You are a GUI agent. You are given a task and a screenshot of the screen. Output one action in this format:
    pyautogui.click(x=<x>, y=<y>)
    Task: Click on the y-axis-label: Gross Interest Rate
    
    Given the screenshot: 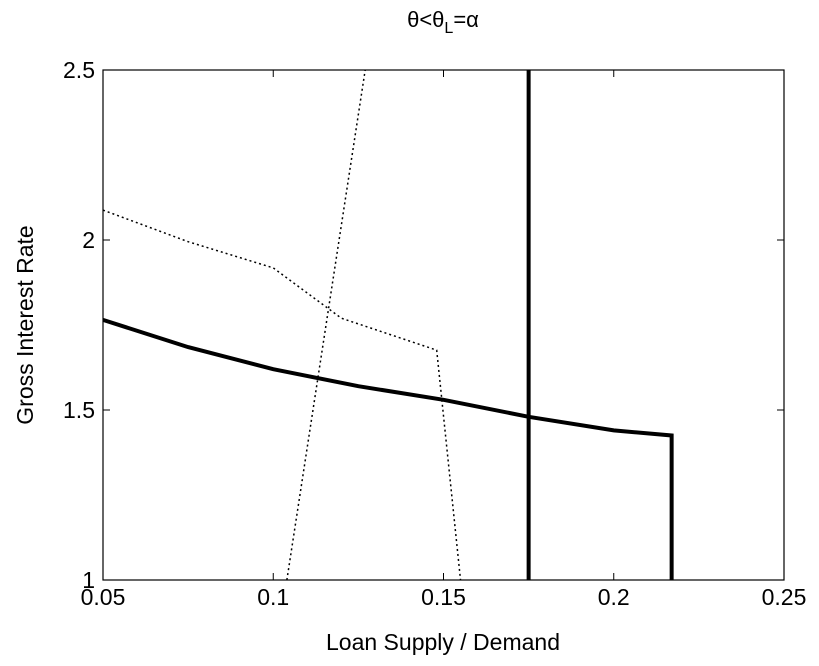 What is the action you would take?
    pyautogui.click(x=25, y=324)
    